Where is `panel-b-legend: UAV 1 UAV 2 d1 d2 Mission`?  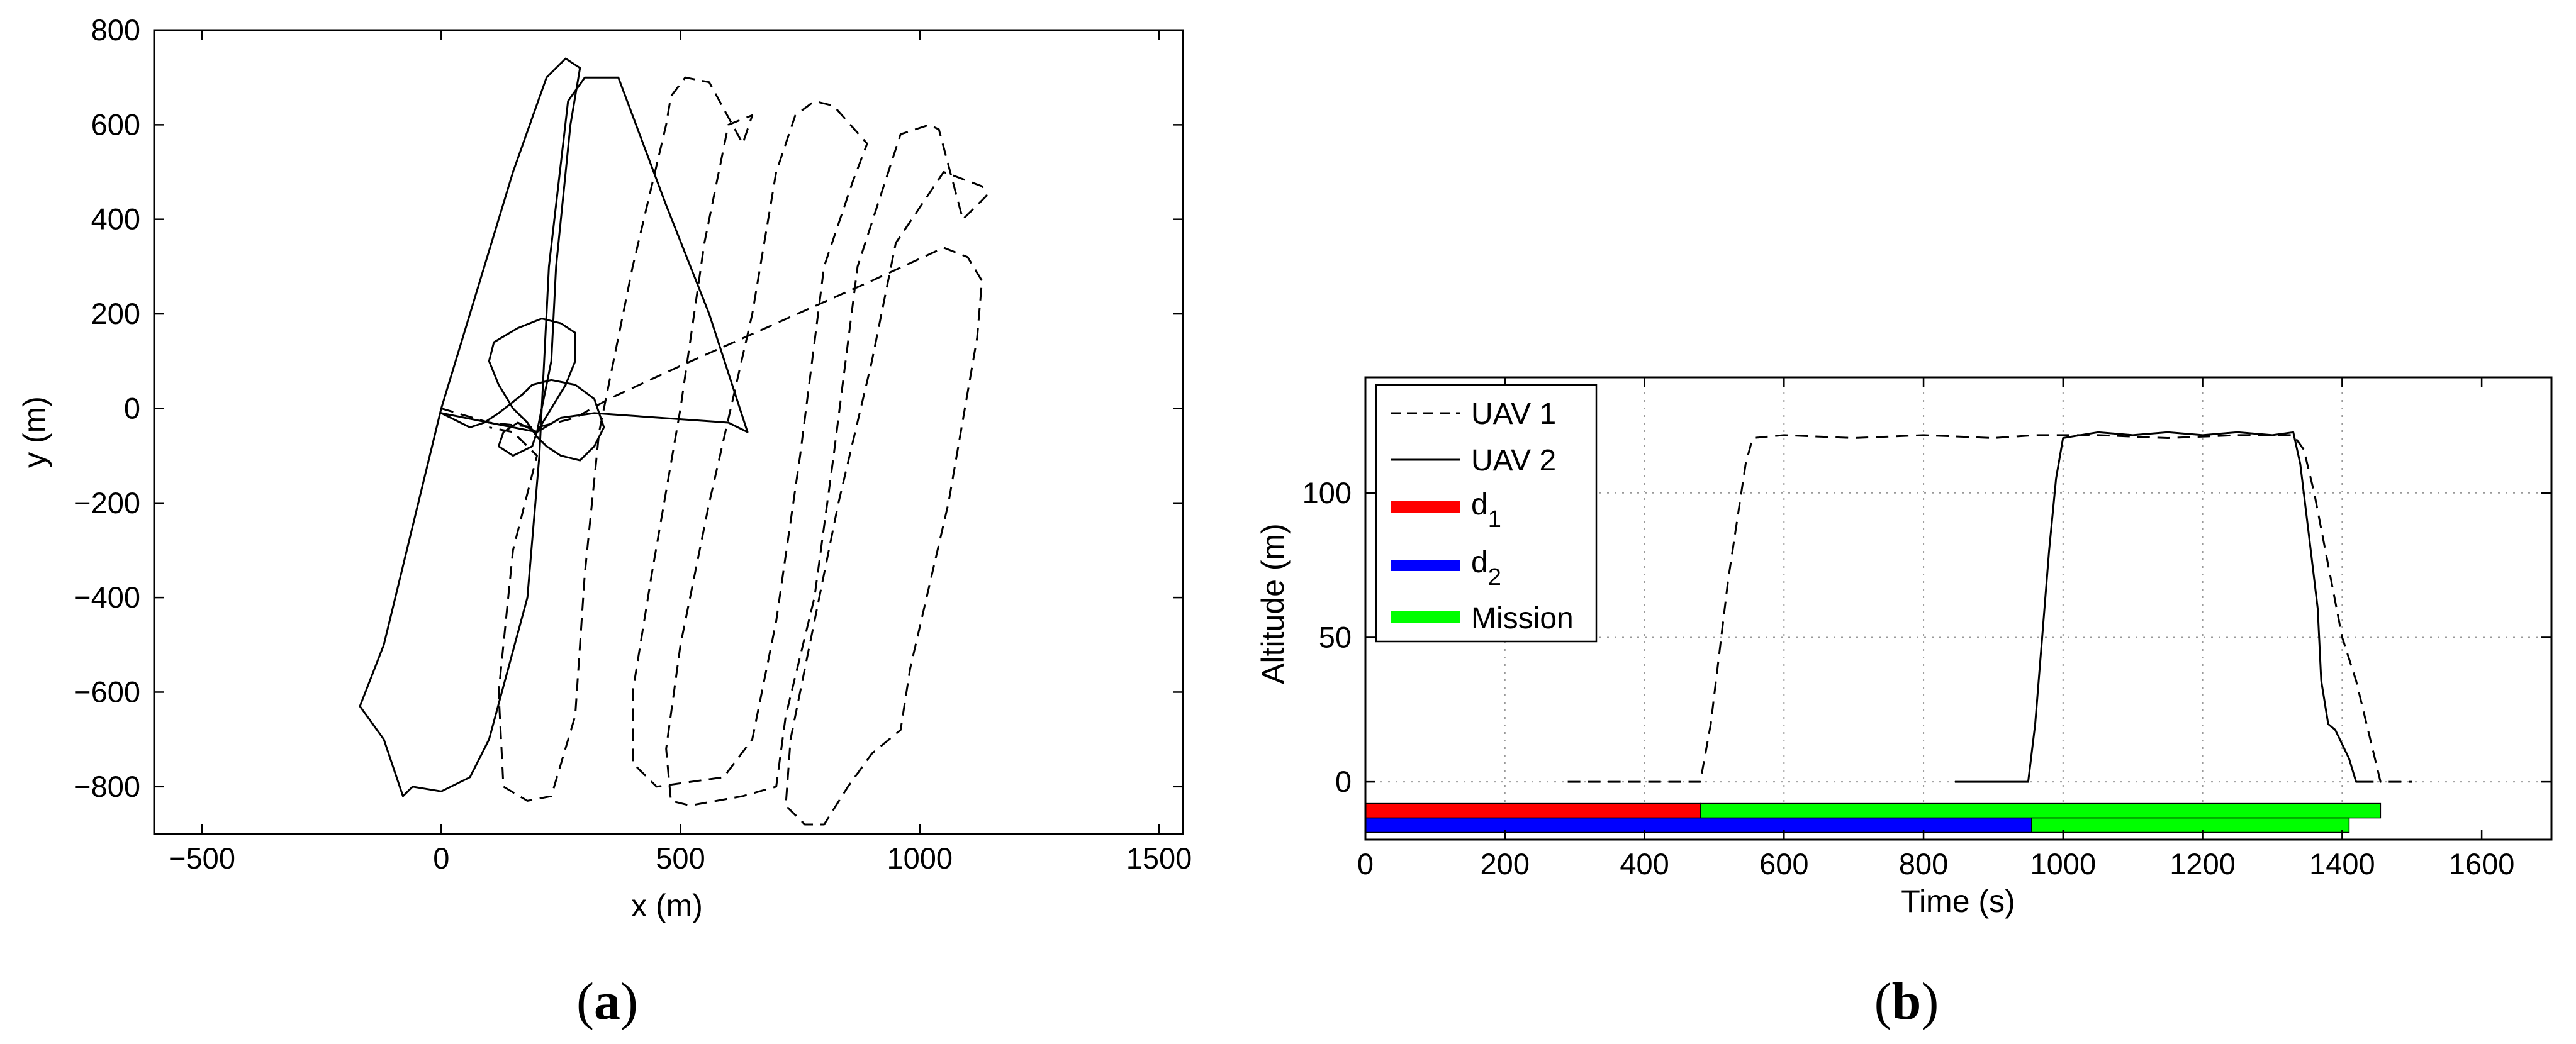 panel-b-legend: UAV 1 UAV 2 d1 d2 Mission is located at coordinates (1486, 513).